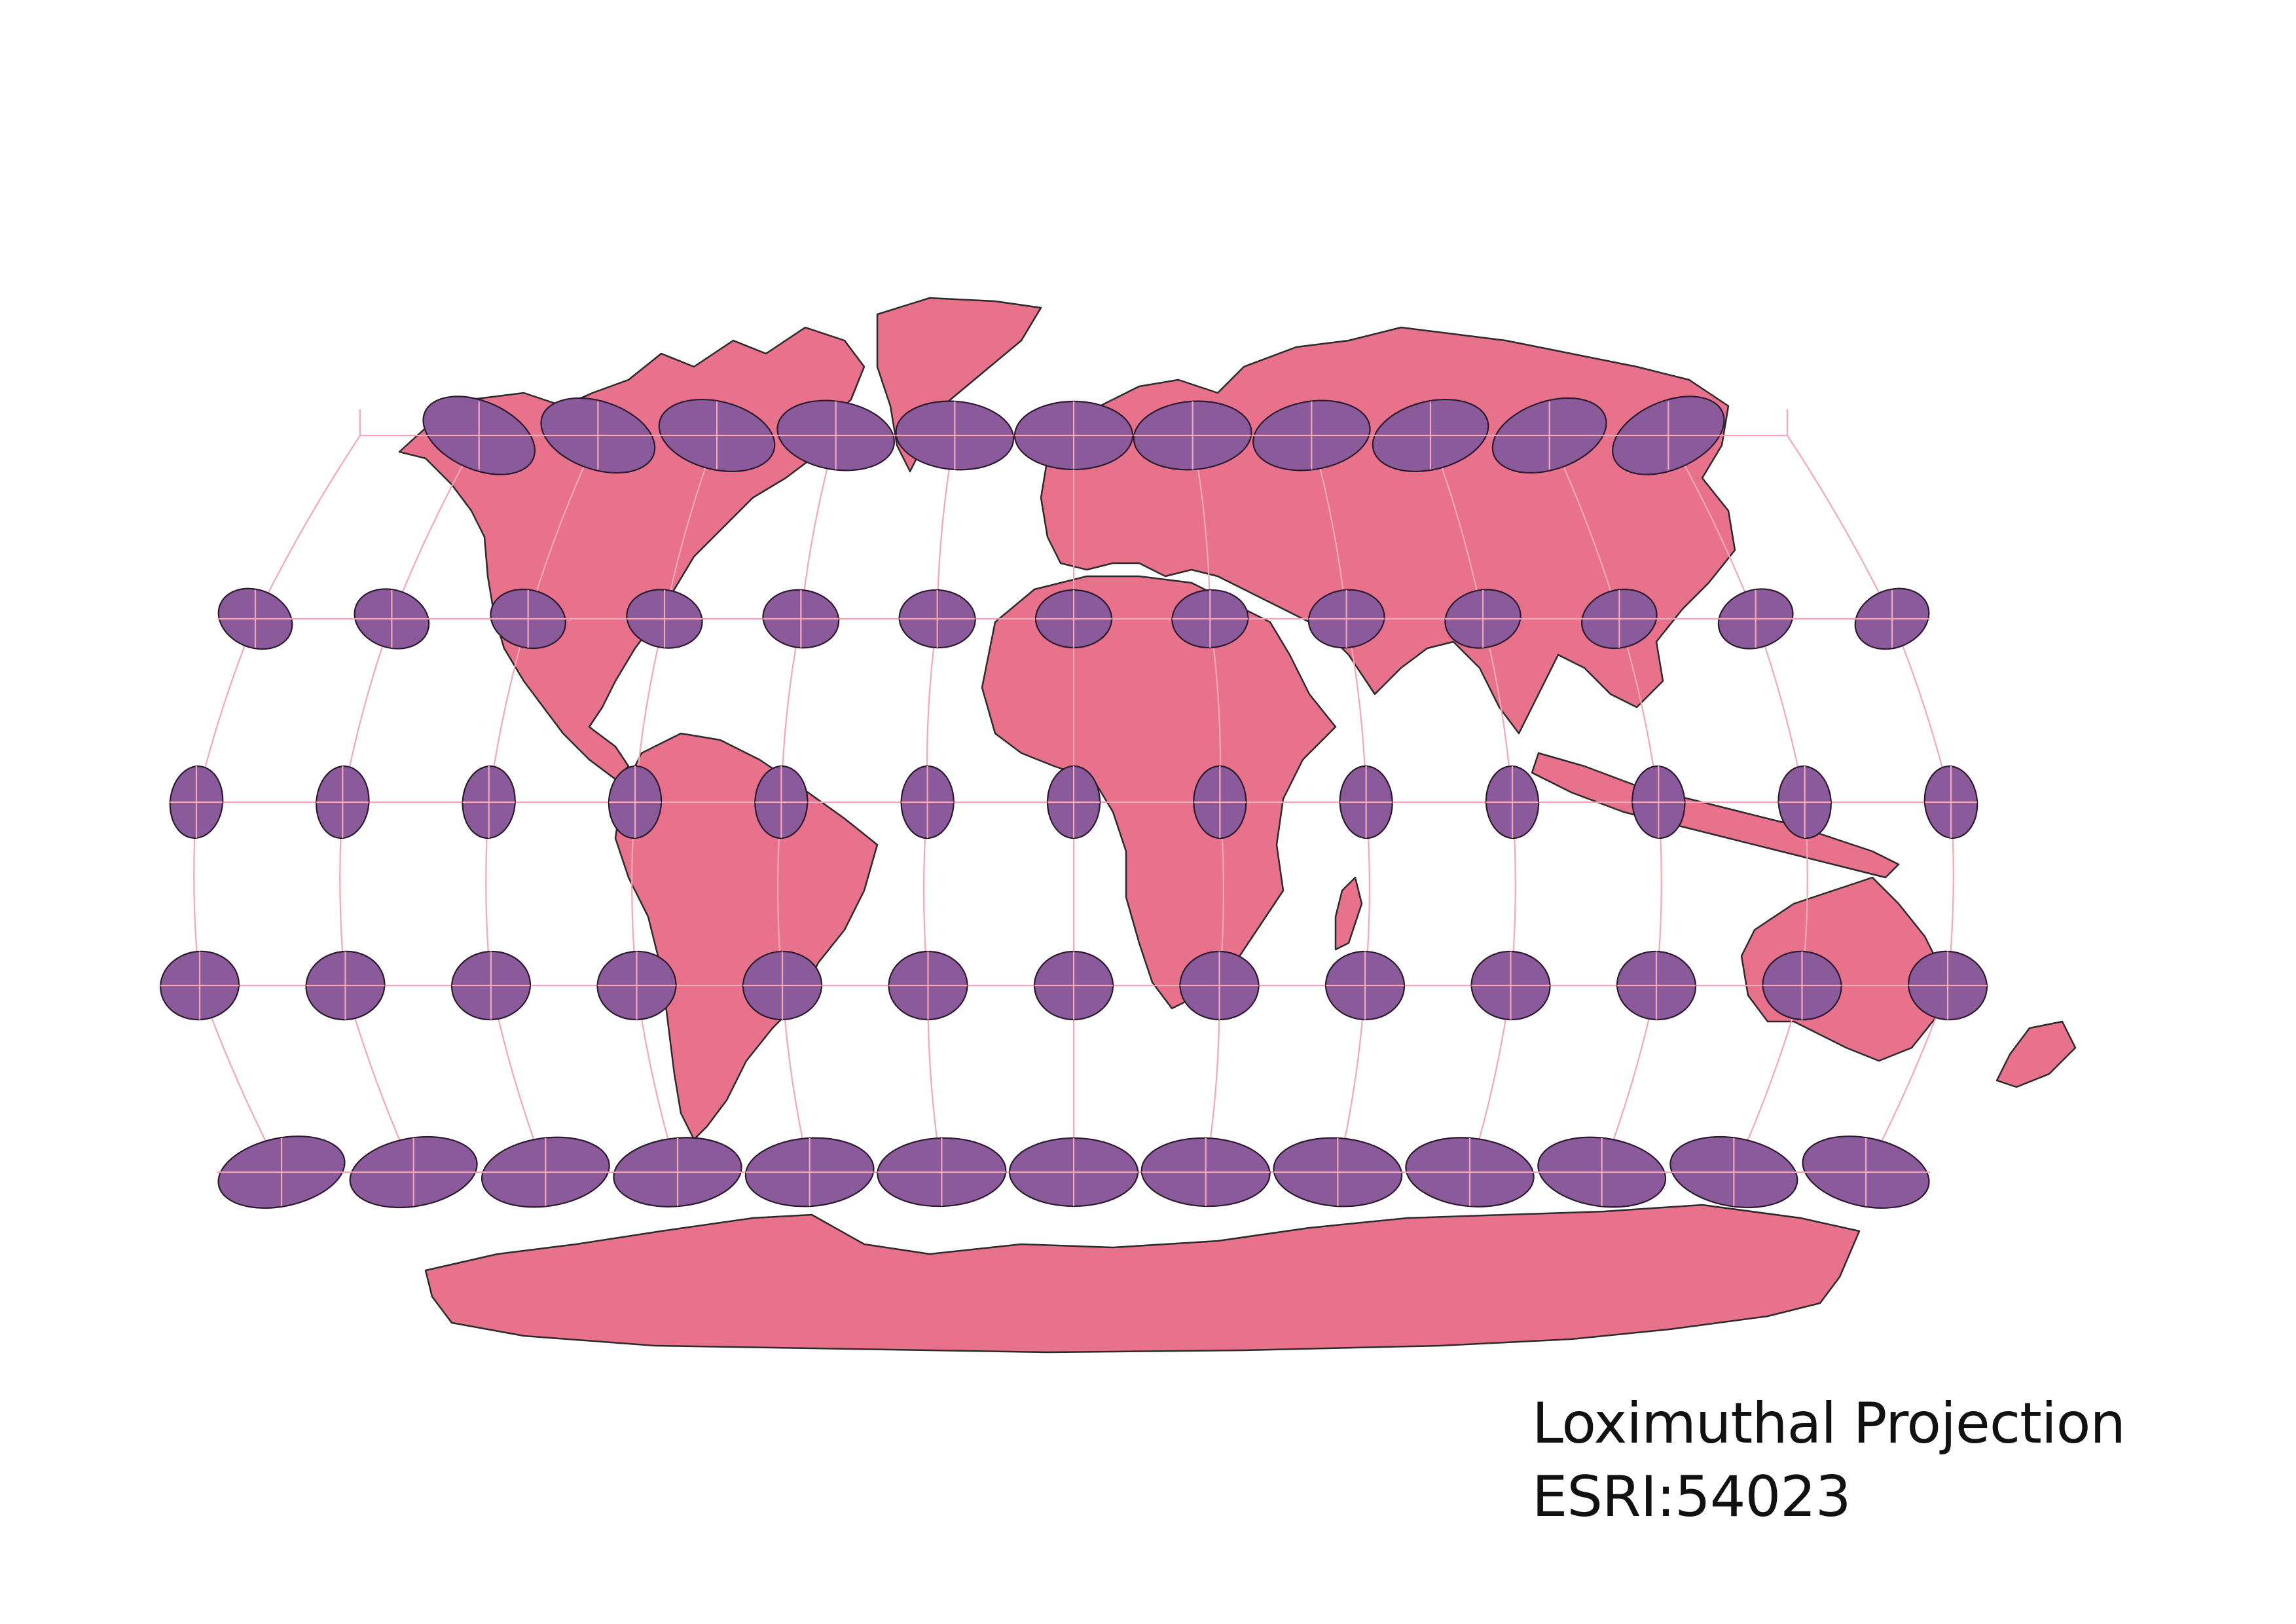  Describe the element at coordinates (1142, 1279) in the screenshot. I see `antarctica` at that location.